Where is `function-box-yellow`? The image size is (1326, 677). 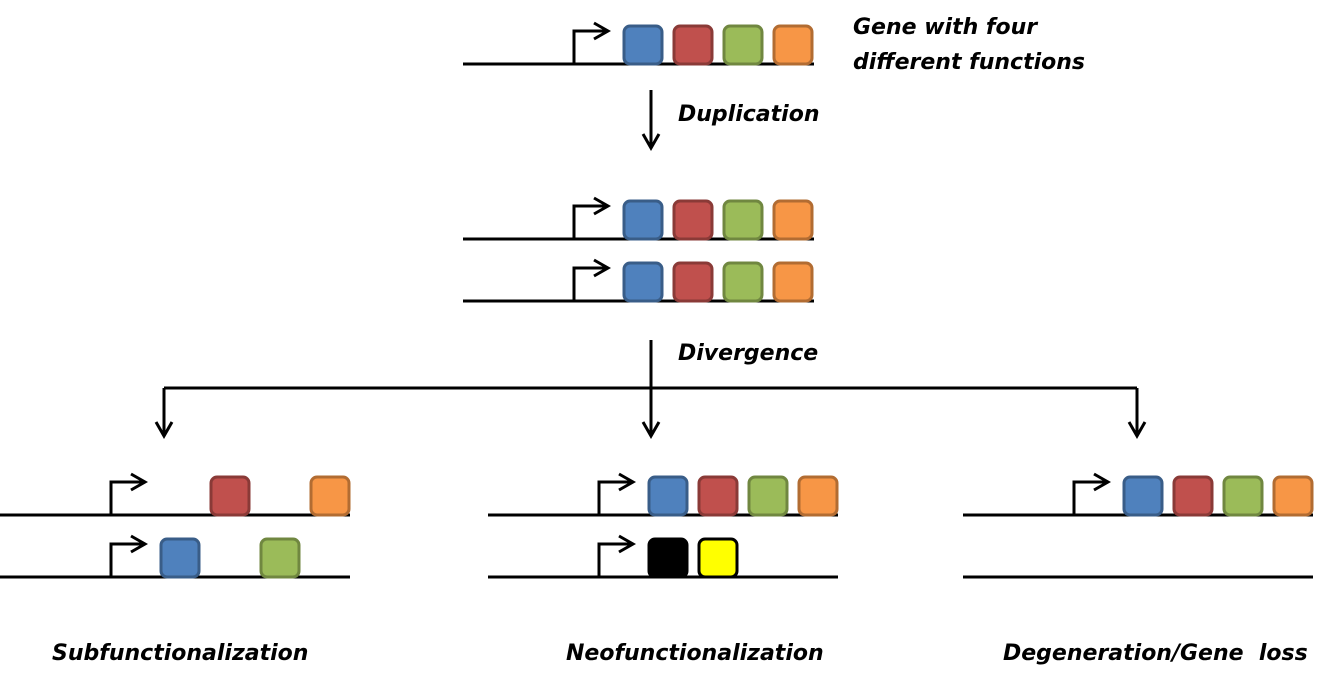
function-box-yellow is located at coordinates (718, 558).